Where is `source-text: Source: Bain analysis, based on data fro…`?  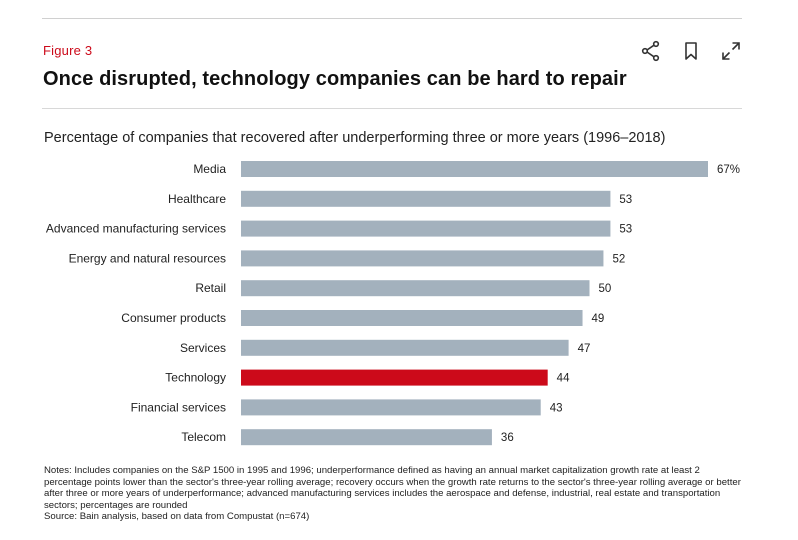
source-text: Source: Bain analysis, based on data fro… is located at coordinates (177, 517).